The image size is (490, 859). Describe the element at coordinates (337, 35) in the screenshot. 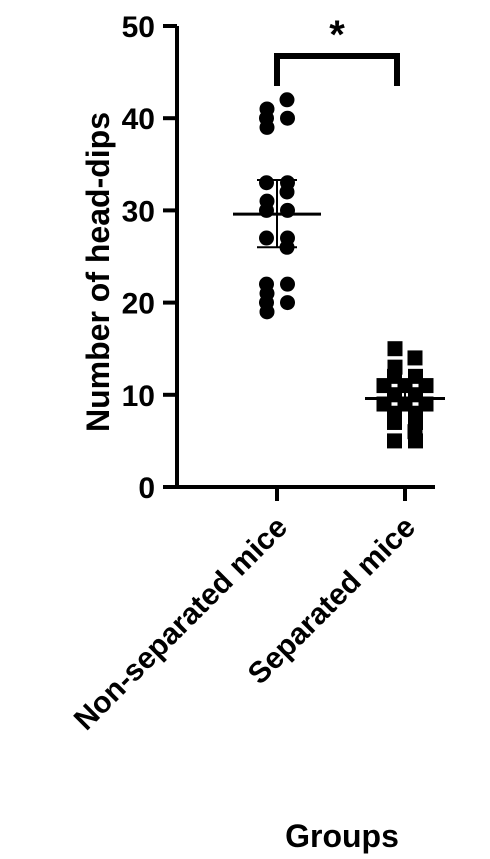

I see `significance-label: *` at that location.